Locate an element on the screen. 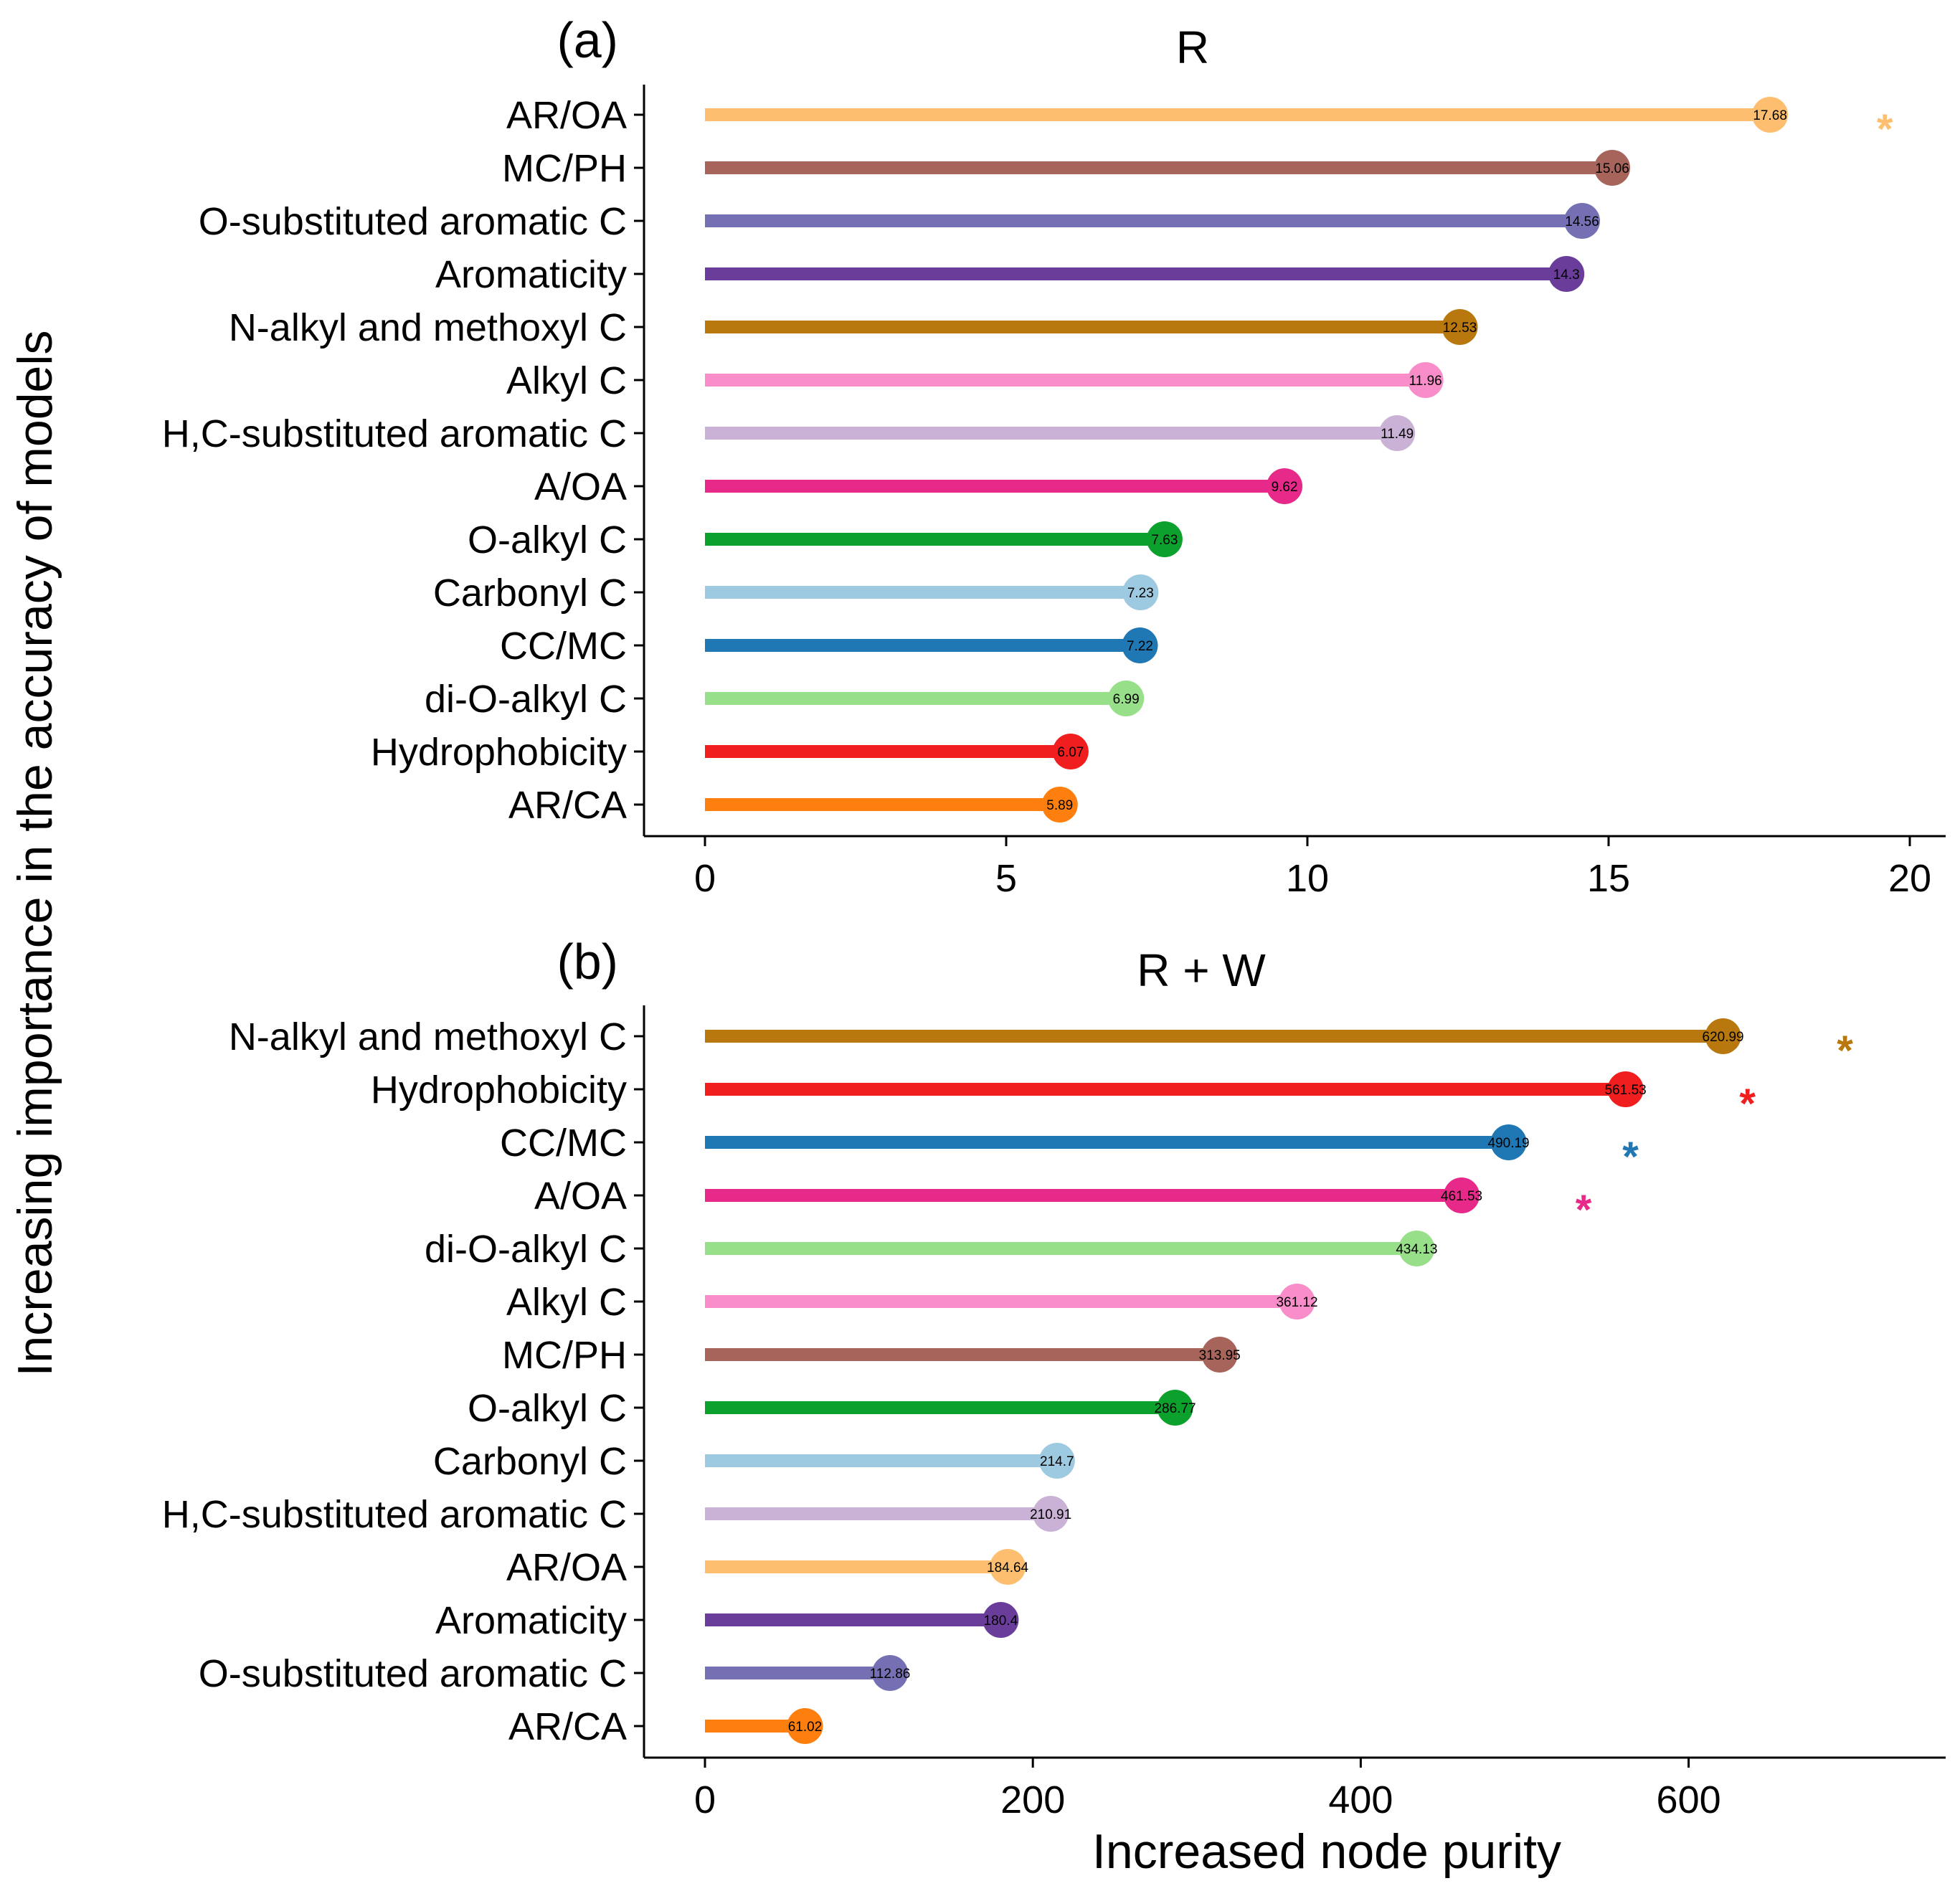 This screenshot has height=1891, width=1960. x-axis-title: Increased node purity is located at coordinates (1326, 1851).